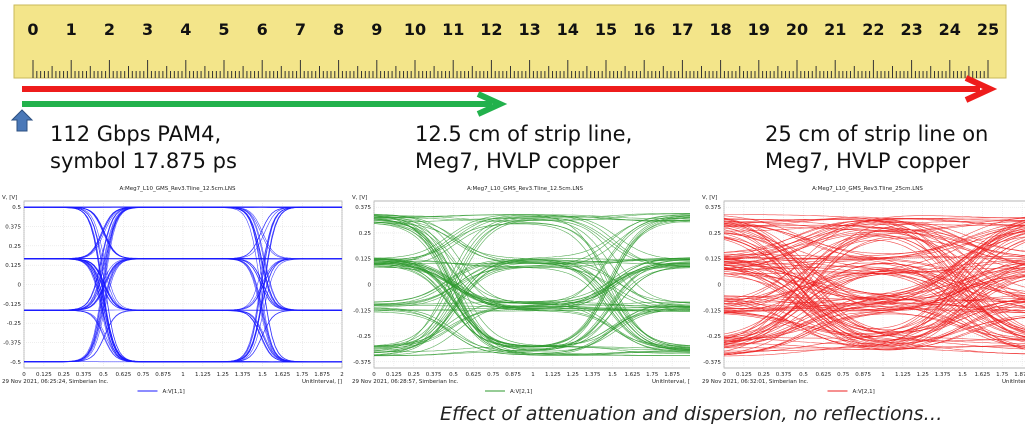 Image resolution: width=1025 pixels, height=431 pixels. What do you see at coordinates (755, 382) in the screenshot?
I see `timestamp: 29 Nov 2021, 06:32:01, Simberian Inc.` at bounding box center [755, 382].